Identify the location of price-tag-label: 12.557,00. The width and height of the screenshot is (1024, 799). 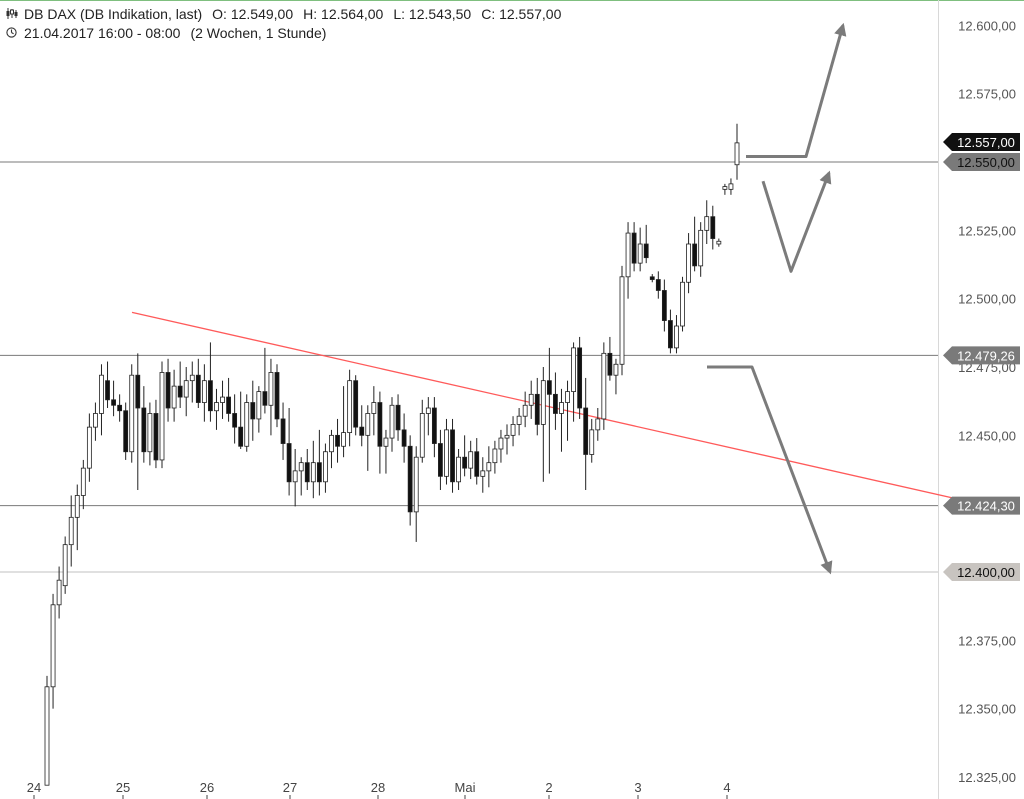
(986, 142).